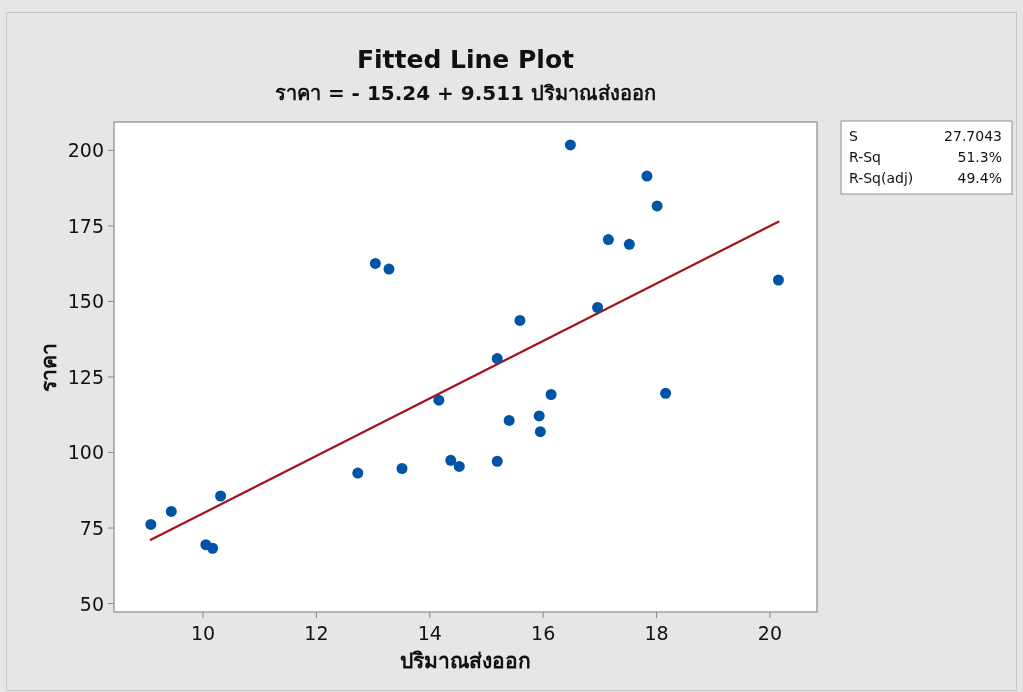 The image size is (1023, 692). I want to click on y-tick-label: 175, so click(85, 225).